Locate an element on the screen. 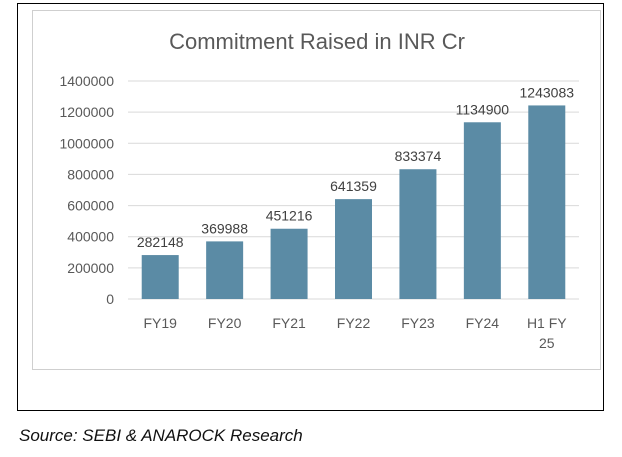 This screenshot has width=622, height=457. x-tick-label: H1 FY is located at coordinates (547, 323).